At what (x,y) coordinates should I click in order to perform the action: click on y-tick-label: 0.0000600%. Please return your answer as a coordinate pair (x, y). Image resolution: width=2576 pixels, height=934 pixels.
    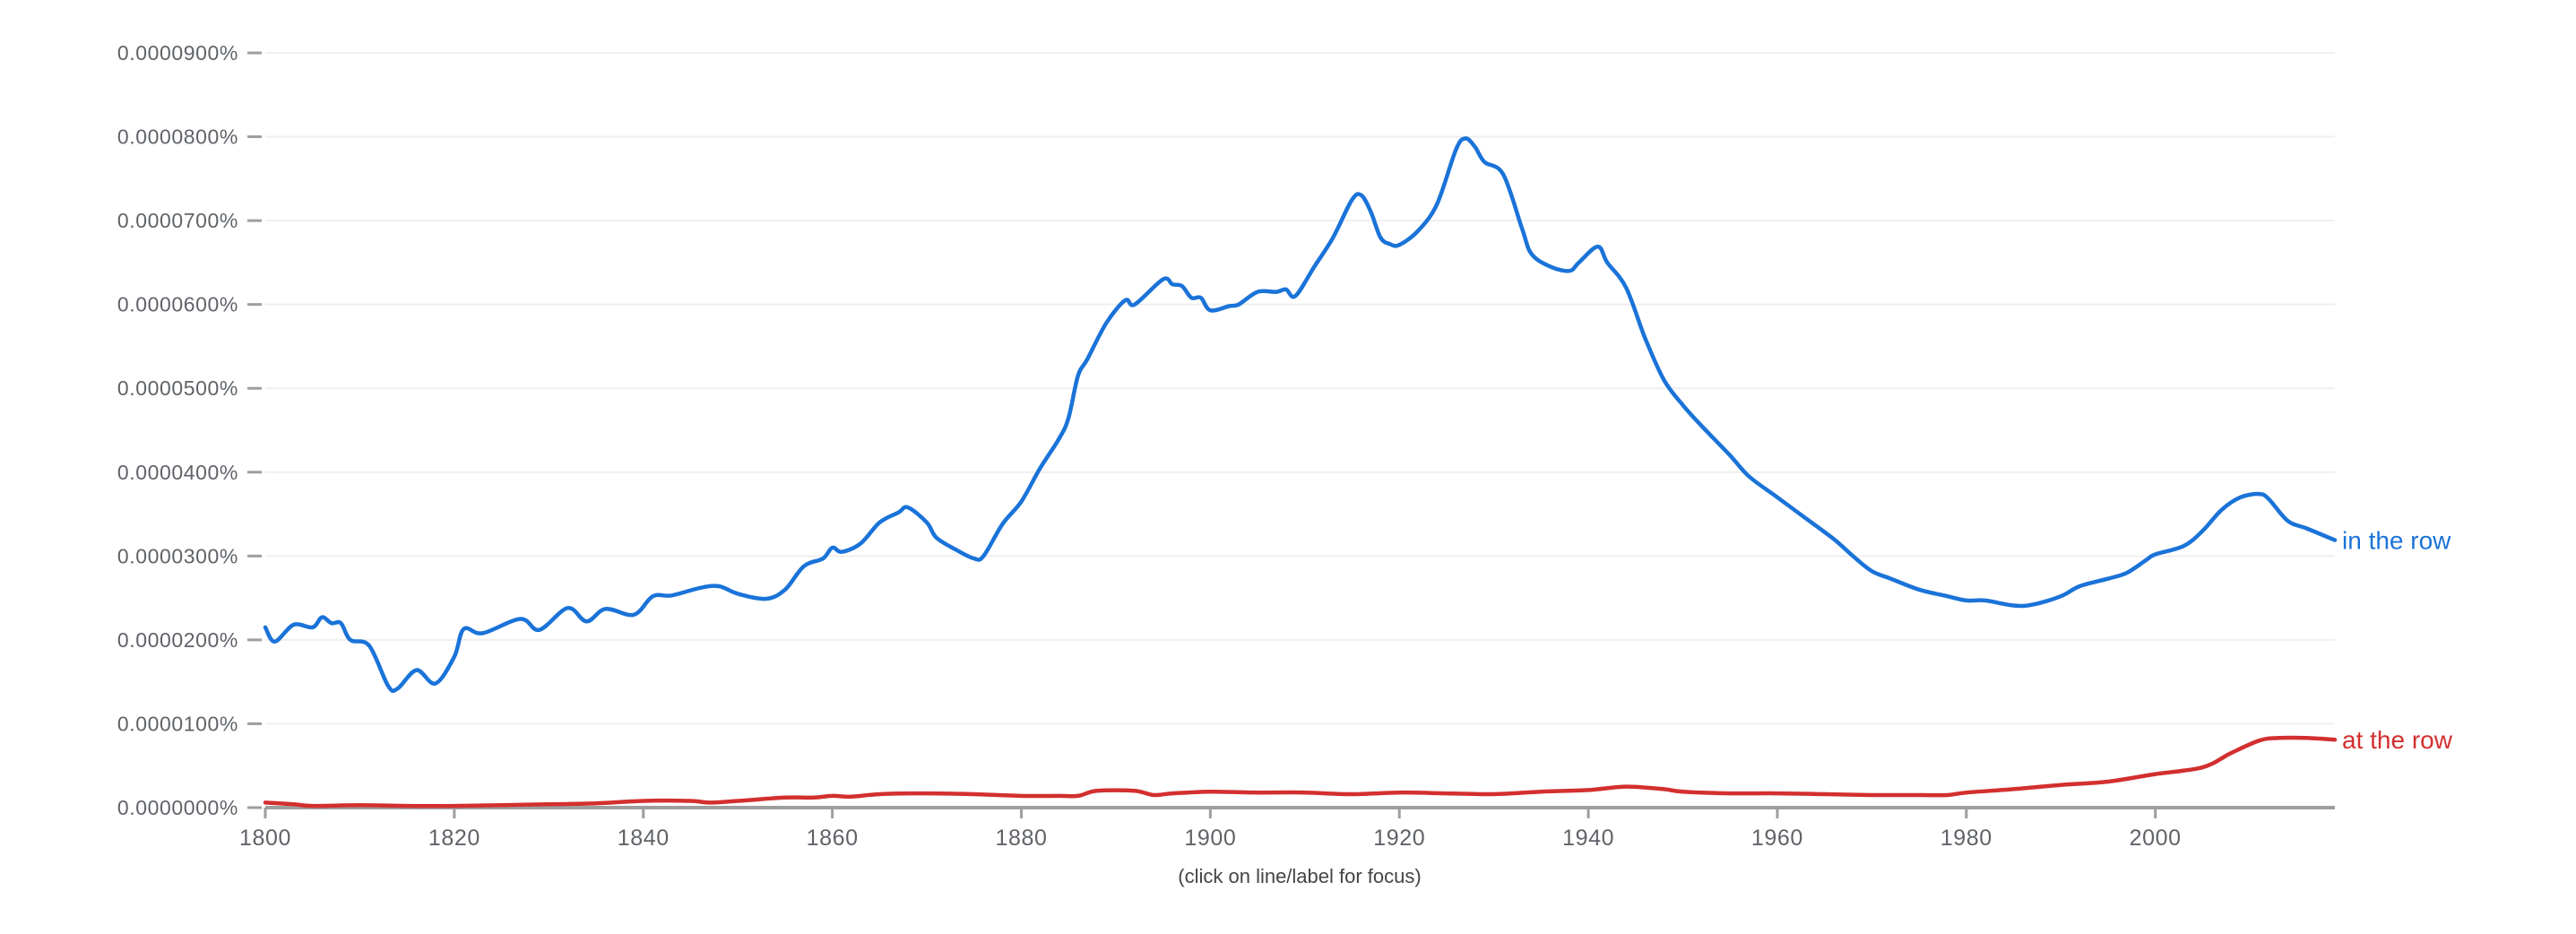
    Looking at the image, I should click on (177, 304).